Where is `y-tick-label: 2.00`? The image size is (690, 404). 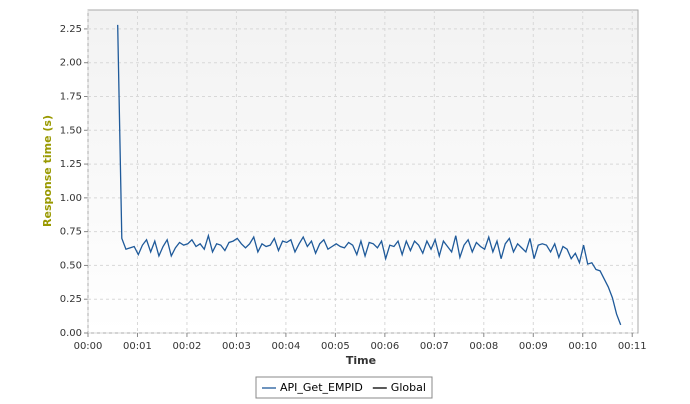
y-tick-label: 2.00 is located at coordinates (71, 63).